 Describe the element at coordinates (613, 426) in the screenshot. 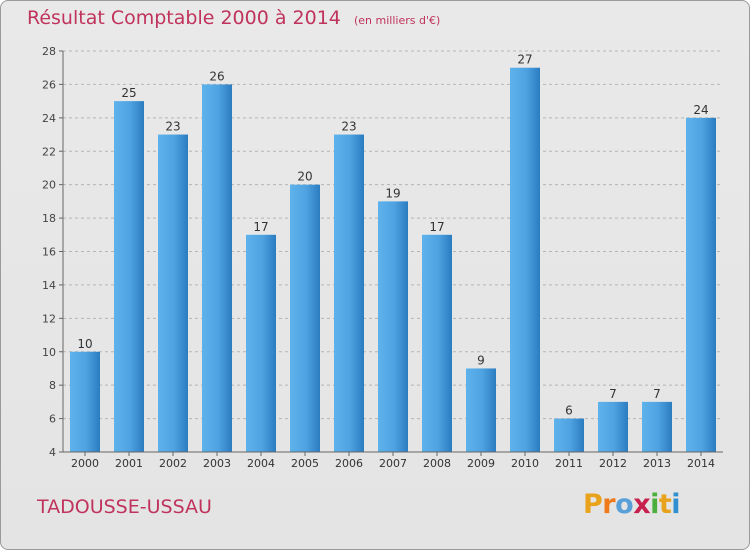

I see `bar-2012` at that location.